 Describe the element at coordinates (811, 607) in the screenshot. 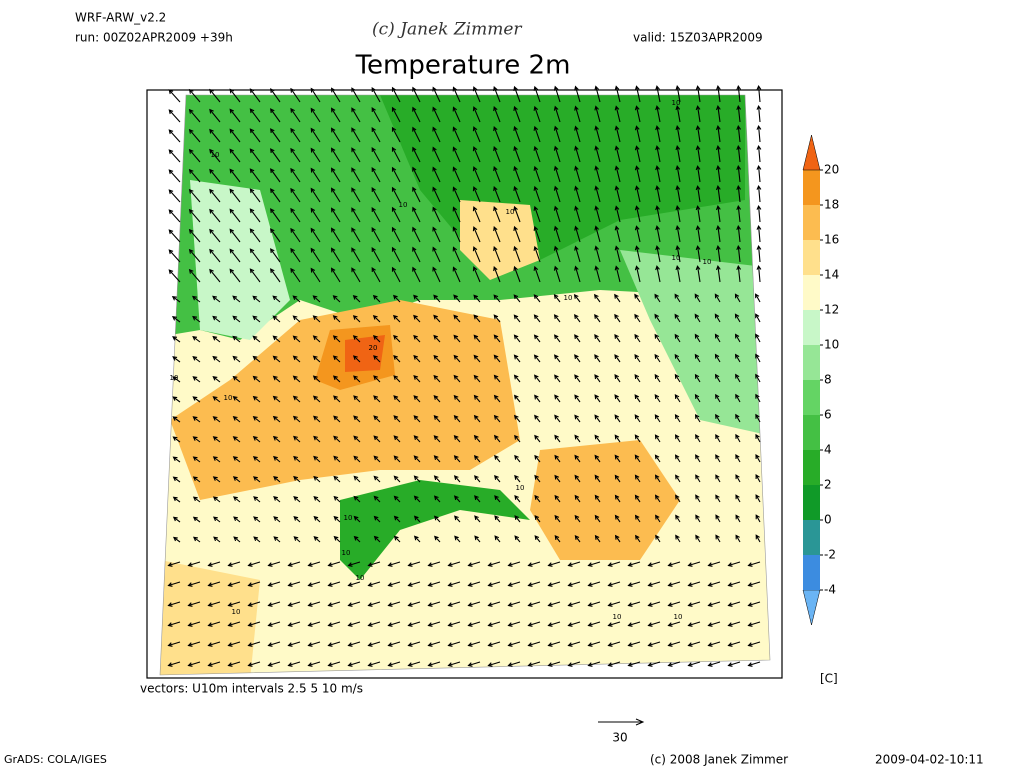

I see `colorbar-tri-low` at that location.